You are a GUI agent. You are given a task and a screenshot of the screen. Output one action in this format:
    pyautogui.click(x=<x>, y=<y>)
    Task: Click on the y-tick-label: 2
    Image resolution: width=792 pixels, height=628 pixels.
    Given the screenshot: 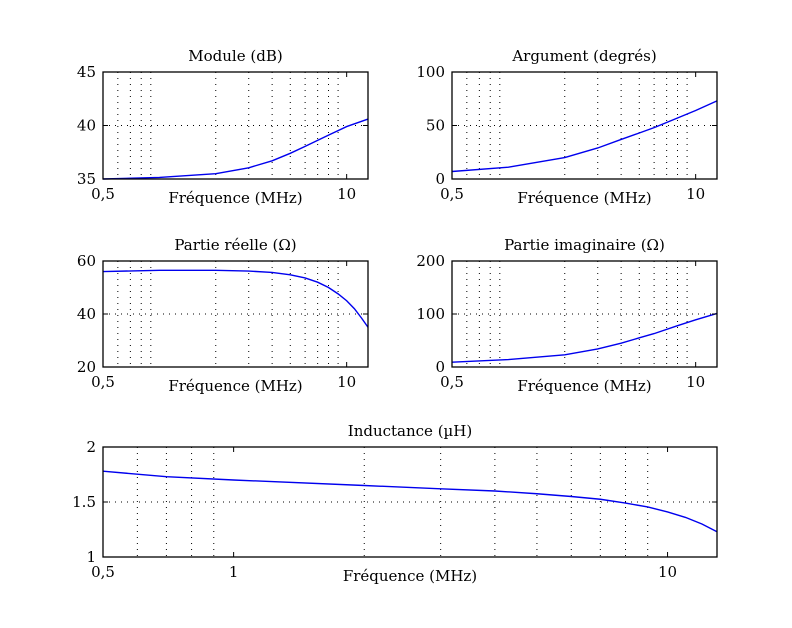 What is the action you would take?
    pyautogui.click(x=91, y=447)
    